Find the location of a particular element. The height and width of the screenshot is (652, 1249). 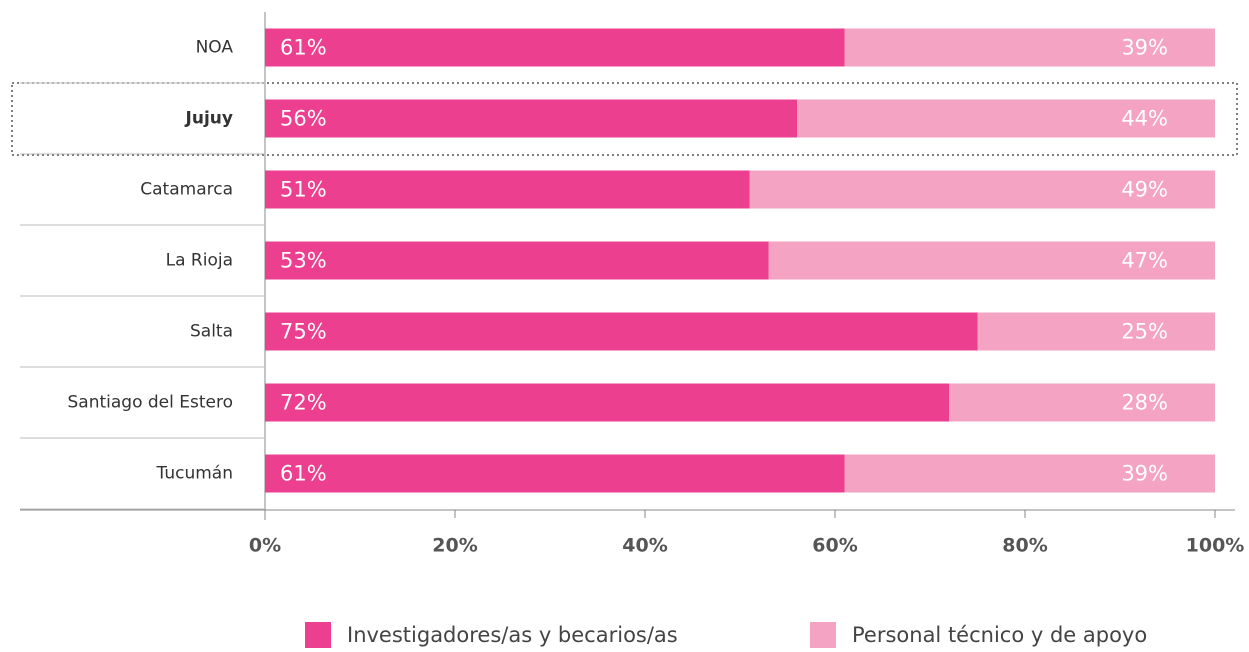

x-tick-label: 0% is located at coordinates (265, 546).